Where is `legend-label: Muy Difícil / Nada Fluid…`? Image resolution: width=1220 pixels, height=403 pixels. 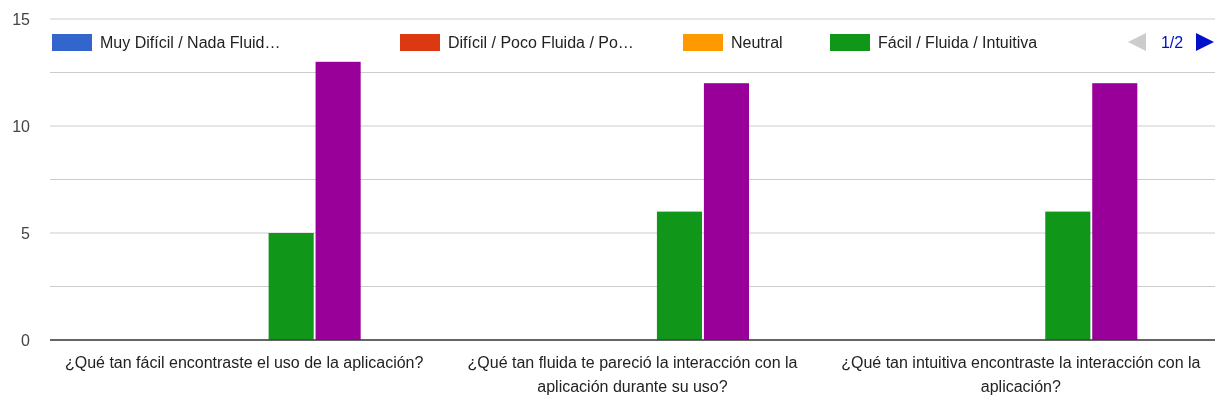 legend-label: Muy Difícil / Nada Fluid… is located at coordinates (190, 42).